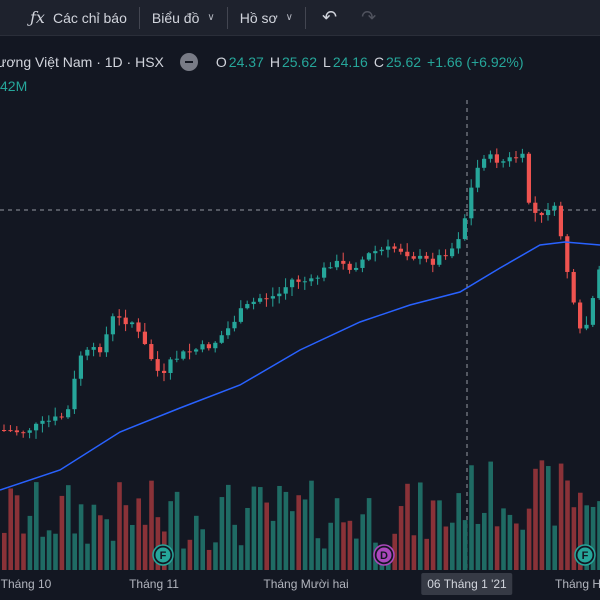 The image size is (600, 600). Describe the element at coordinates (258, 17) in the screenshot. I see `profile-label: Hồ sơ` at that location.